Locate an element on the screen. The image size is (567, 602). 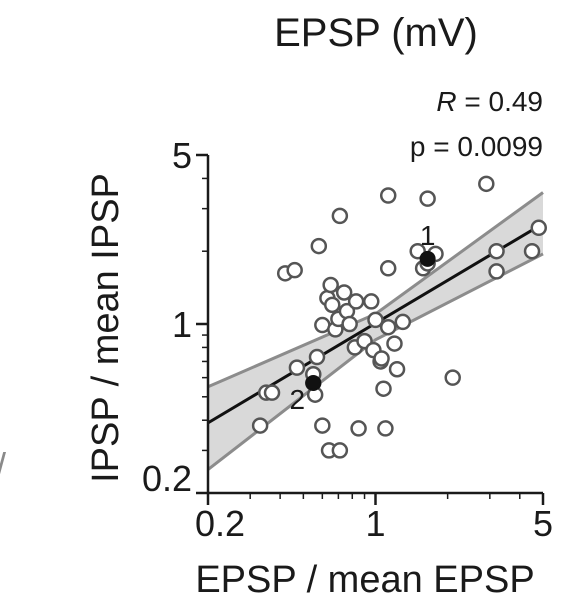
x-ticks: 0.2 1 5 is located at coordinates (374, 518).